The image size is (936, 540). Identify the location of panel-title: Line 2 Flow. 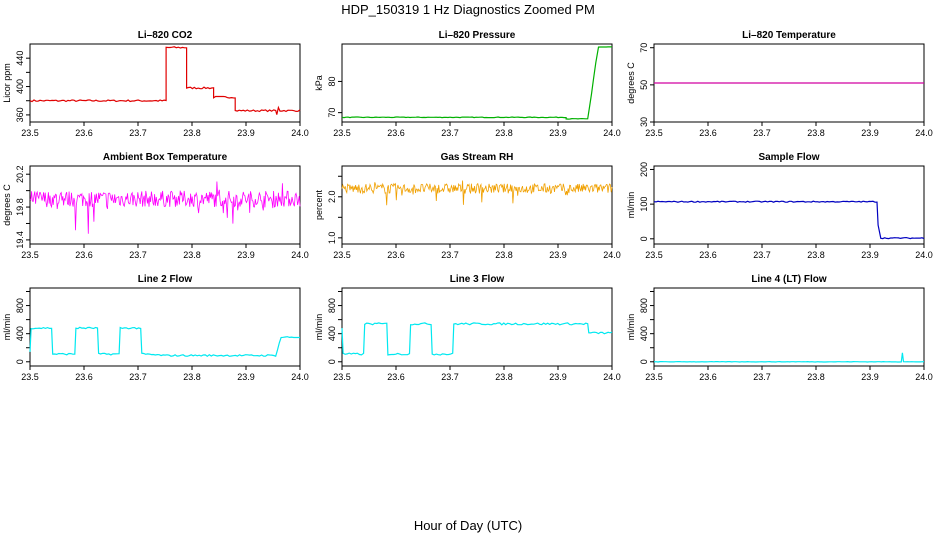
(165, 279).